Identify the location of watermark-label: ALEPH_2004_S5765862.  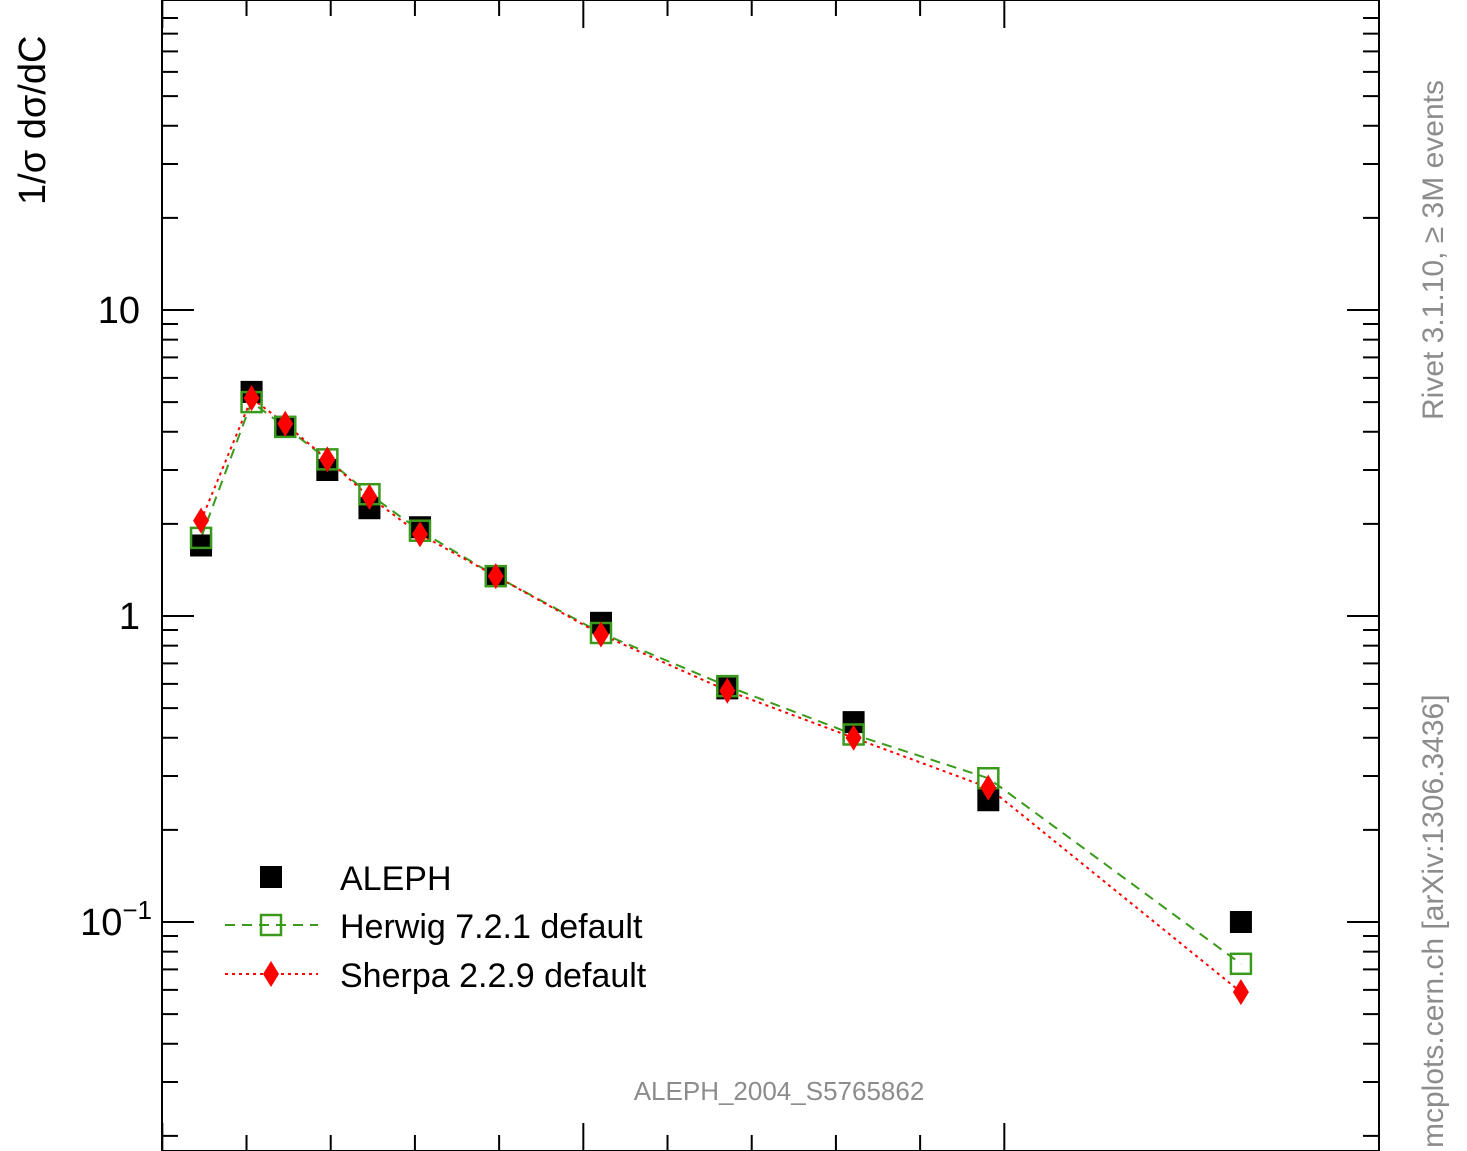
(779, 1091).